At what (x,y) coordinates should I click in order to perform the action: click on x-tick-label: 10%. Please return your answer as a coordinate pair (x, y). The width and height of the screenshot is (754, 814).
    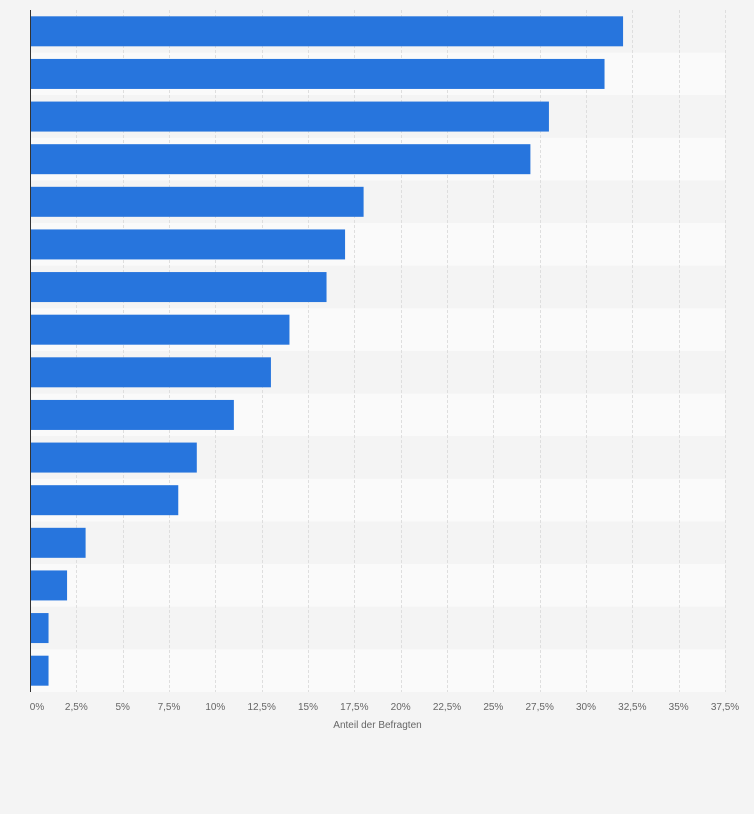
    Looking at the image, I should click on (215, 707).